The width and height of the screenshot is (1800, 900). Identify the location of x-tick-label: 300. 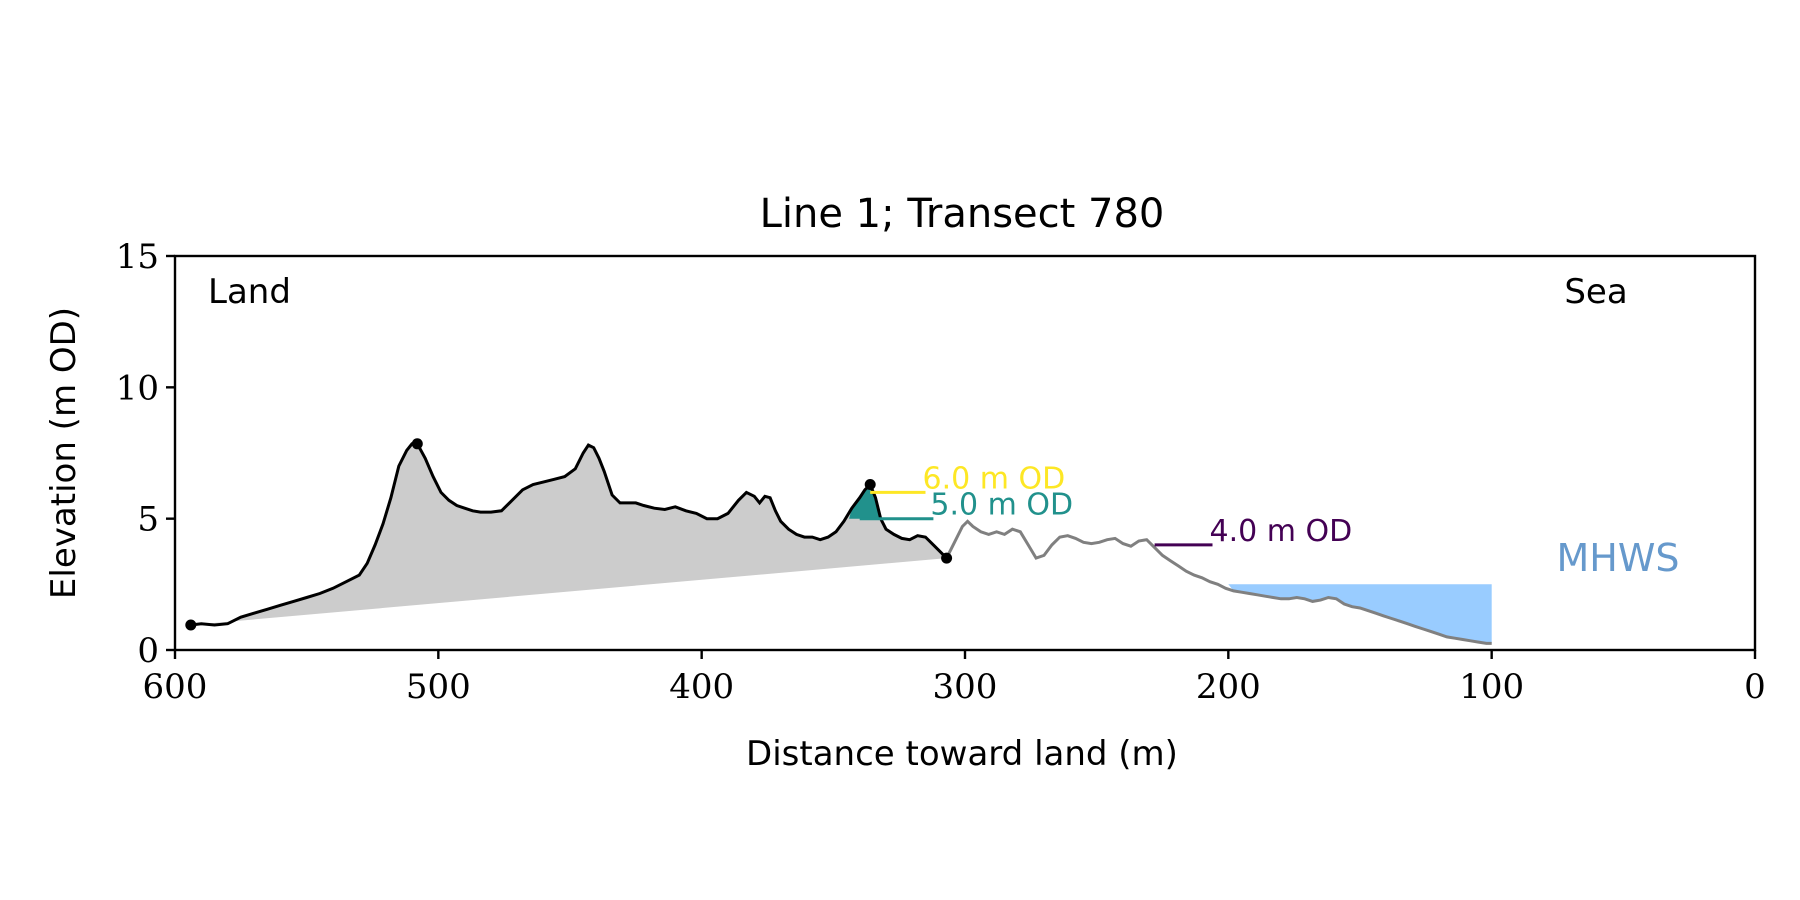
(965, 687).